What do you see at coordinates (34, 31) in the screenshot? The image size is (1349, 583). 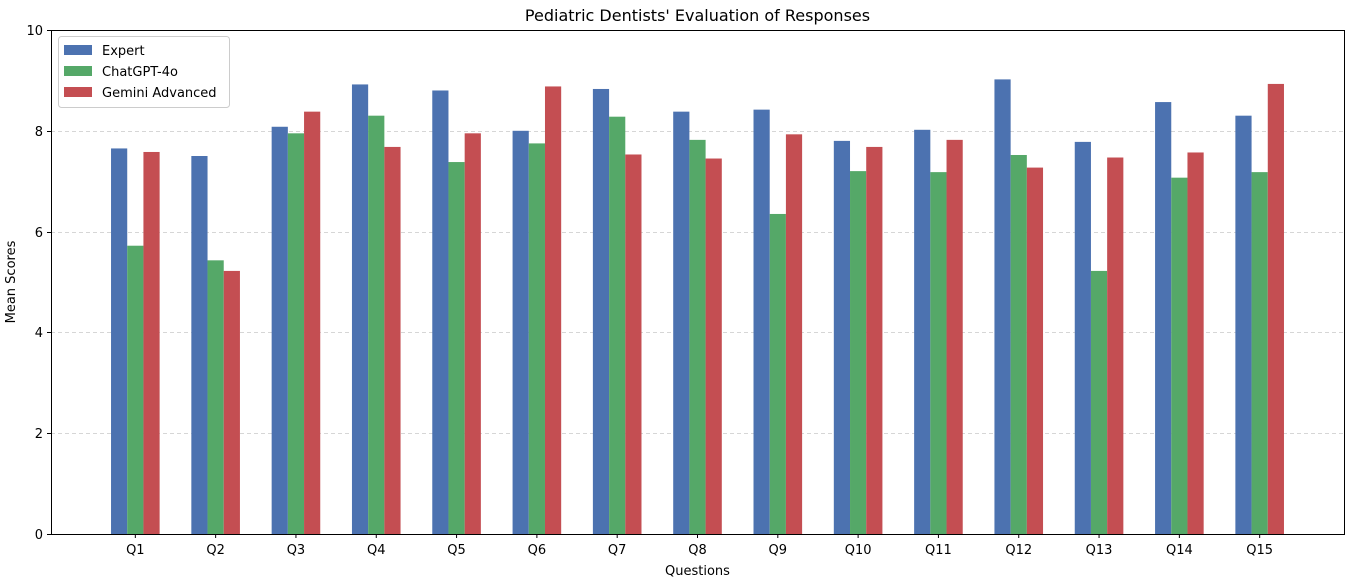 I see `y-tick-label-10: 10` at bounding box center [34, 31].